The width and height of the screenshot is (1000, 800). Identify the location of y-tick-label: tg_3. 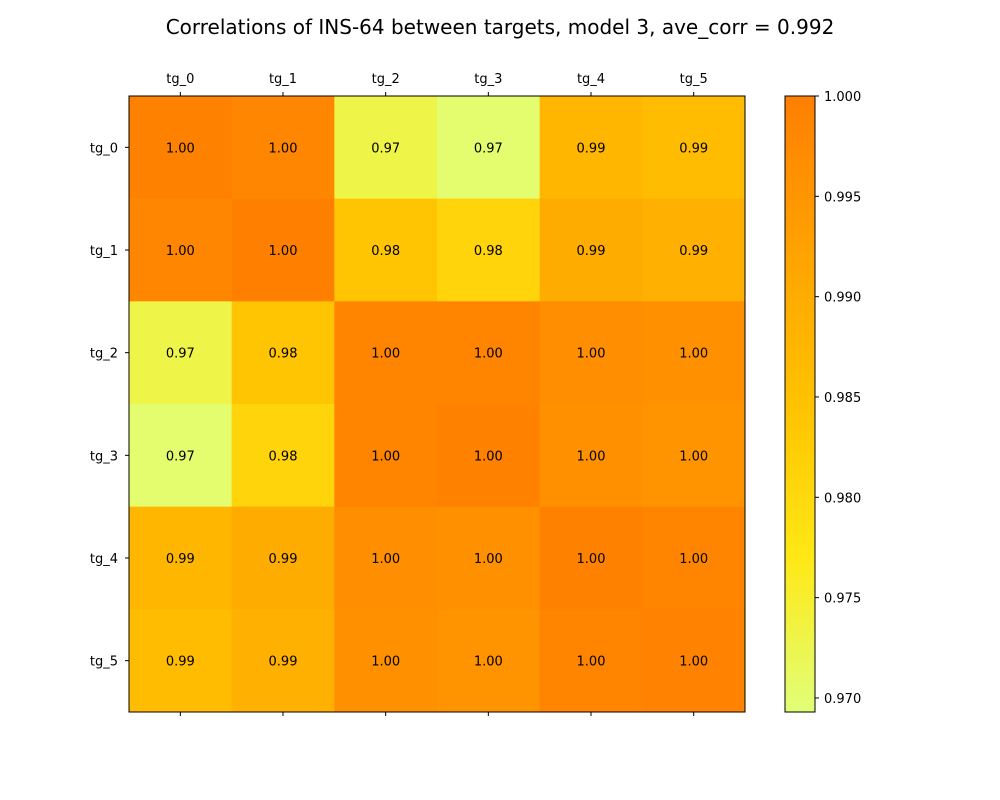
(104, 456).